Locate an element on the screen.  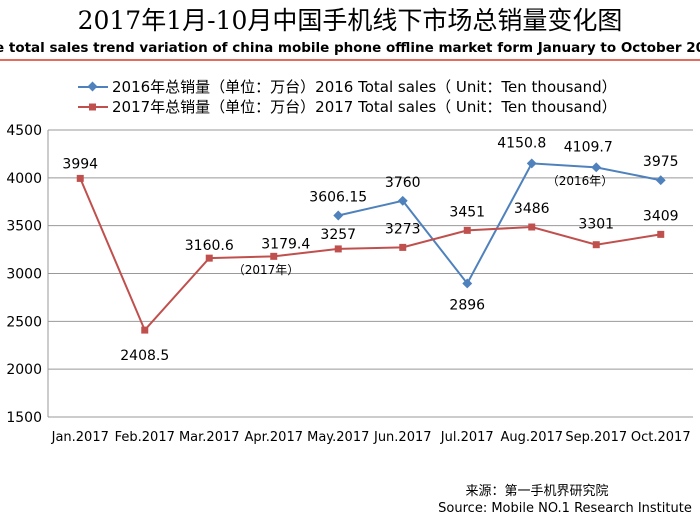
y-axis-ticks: 1500 2000 2500 3000 3500 4000 4500 is located at coordinates (24, 274).